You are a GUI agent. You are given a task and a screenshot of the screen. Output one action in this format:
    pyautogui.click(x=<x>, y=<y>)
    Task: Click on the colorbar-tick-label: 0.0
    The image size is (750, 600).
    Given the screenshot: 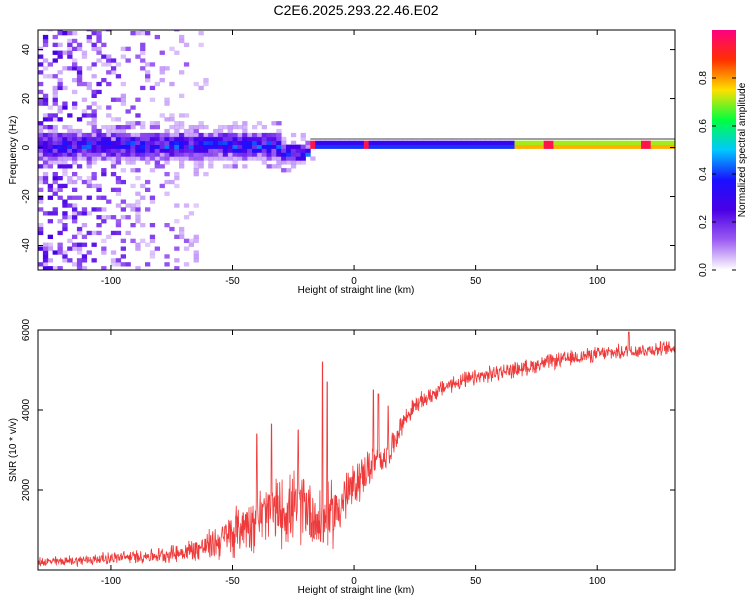 What is the action you would take?
    pyautogui.click(x=703, y=270)
    